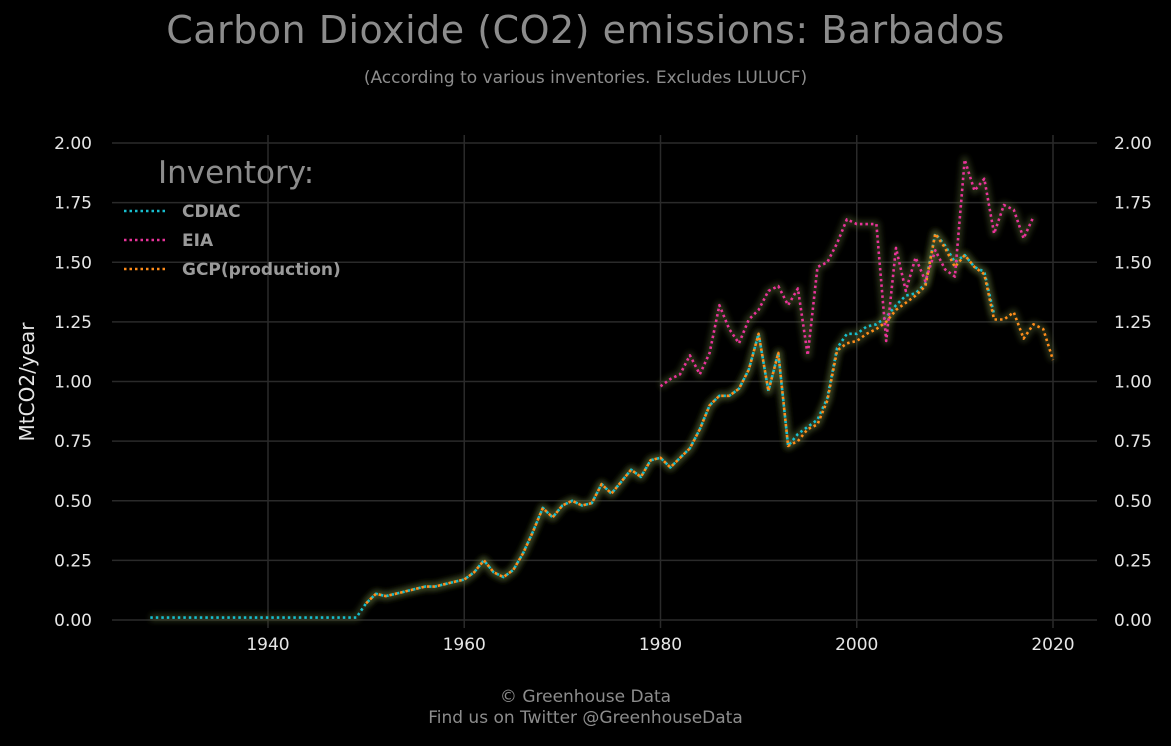  I want to click on chart-title: Carbon Dioxide (CO2) emissions: Barbados, so click(585, 30).